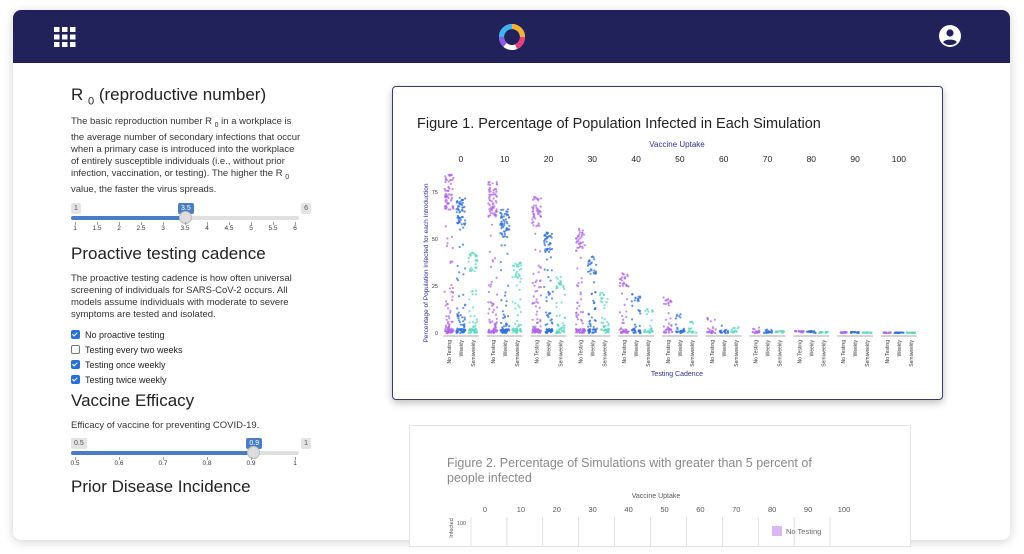  I want to click on account-circle-icon, so click(950, 36).